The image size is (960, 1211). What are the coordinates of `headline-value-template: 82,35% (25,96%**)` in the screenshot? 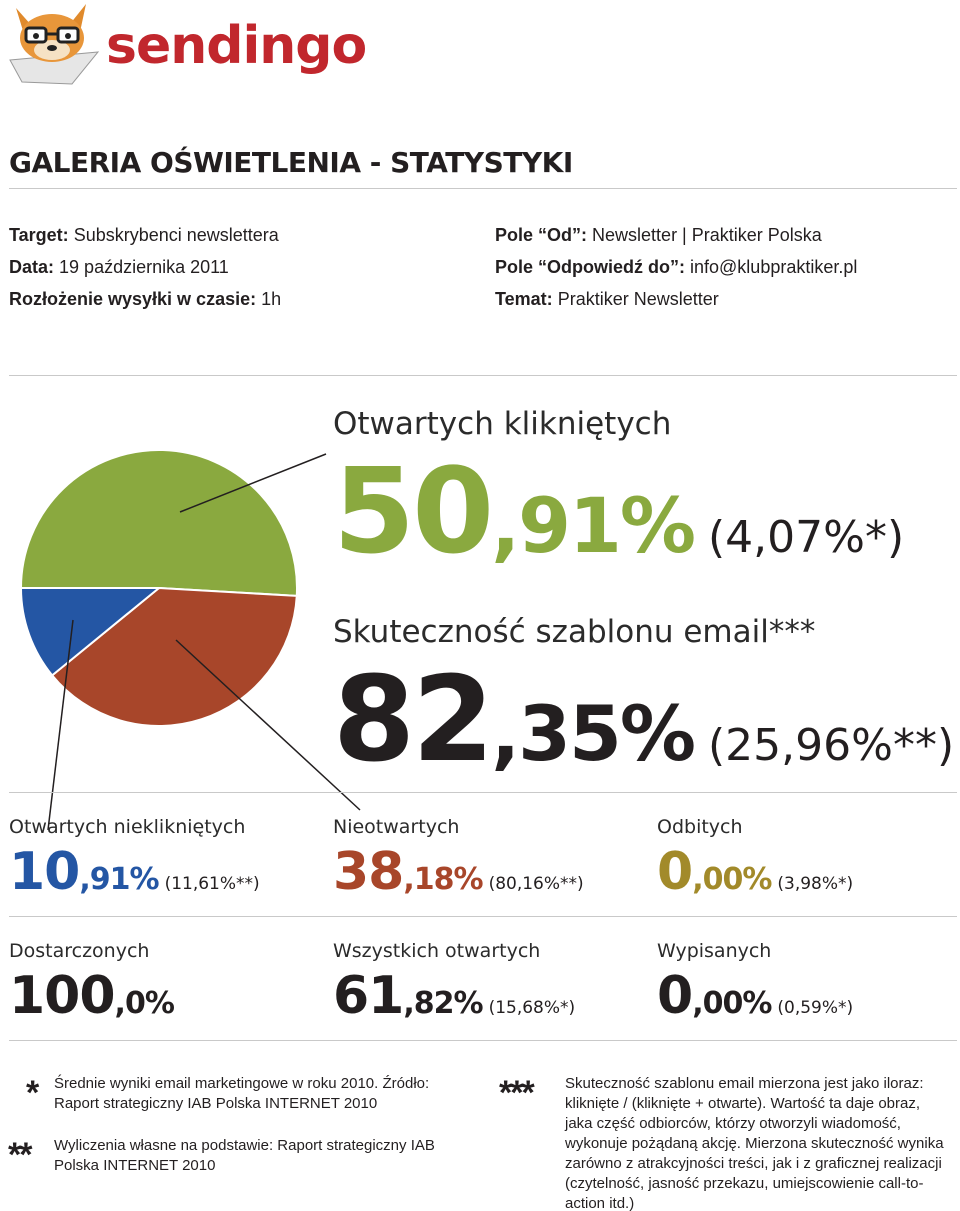 It's located at (644, 719).